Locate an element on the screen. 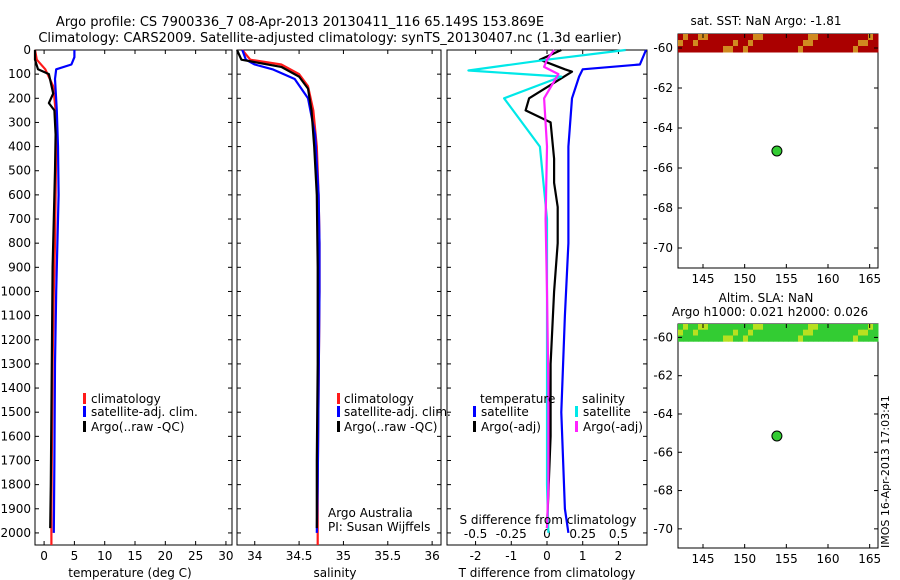  y-tick-label: 1200 is located at coordinates (15, 340).